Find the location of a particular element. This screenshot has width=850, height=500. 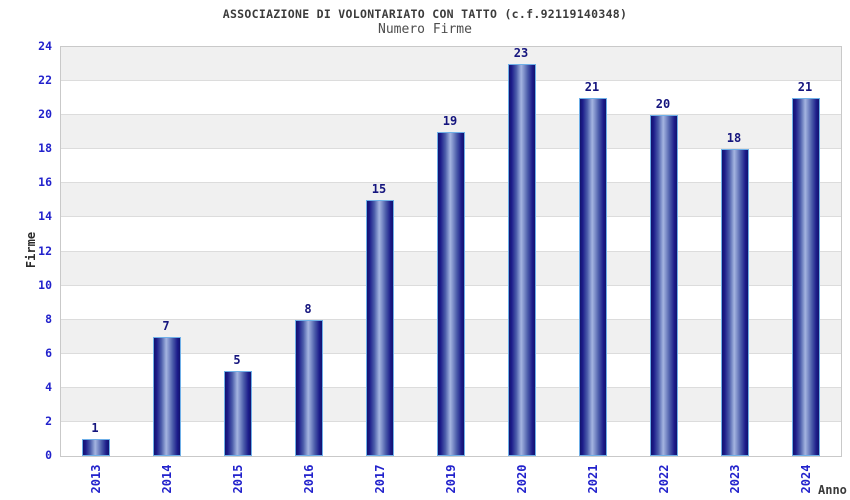

y-tick-label: 20 is located at coordinates (45, 114).